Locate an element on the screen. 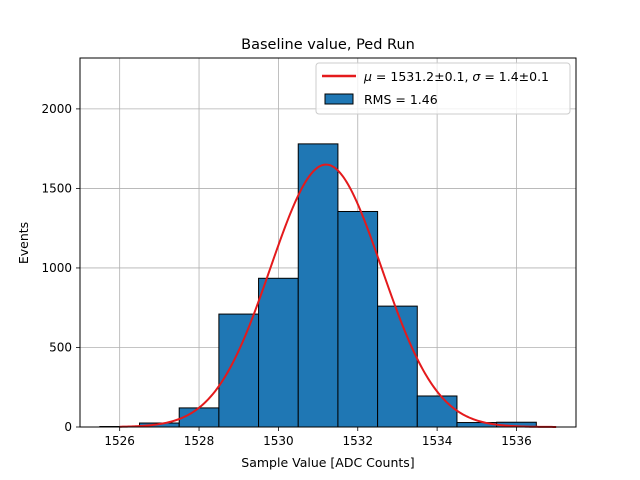 The image size is (640, 480). legend-histogram-label: RMS = 1.46 is located at coordinates (401, 99).